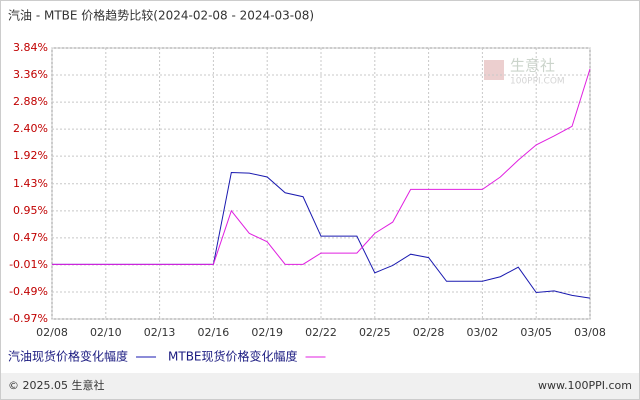  Describe the element at coordinates (30, 128) in the screenshot. I see `y-tick-label: 2.40%` at that location.